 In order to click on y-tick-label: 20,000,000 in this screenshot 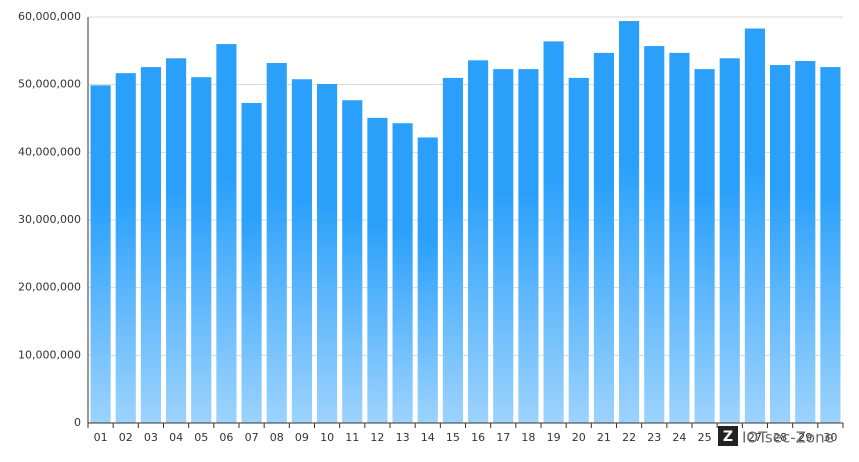, I will do `click(49, 287)`.